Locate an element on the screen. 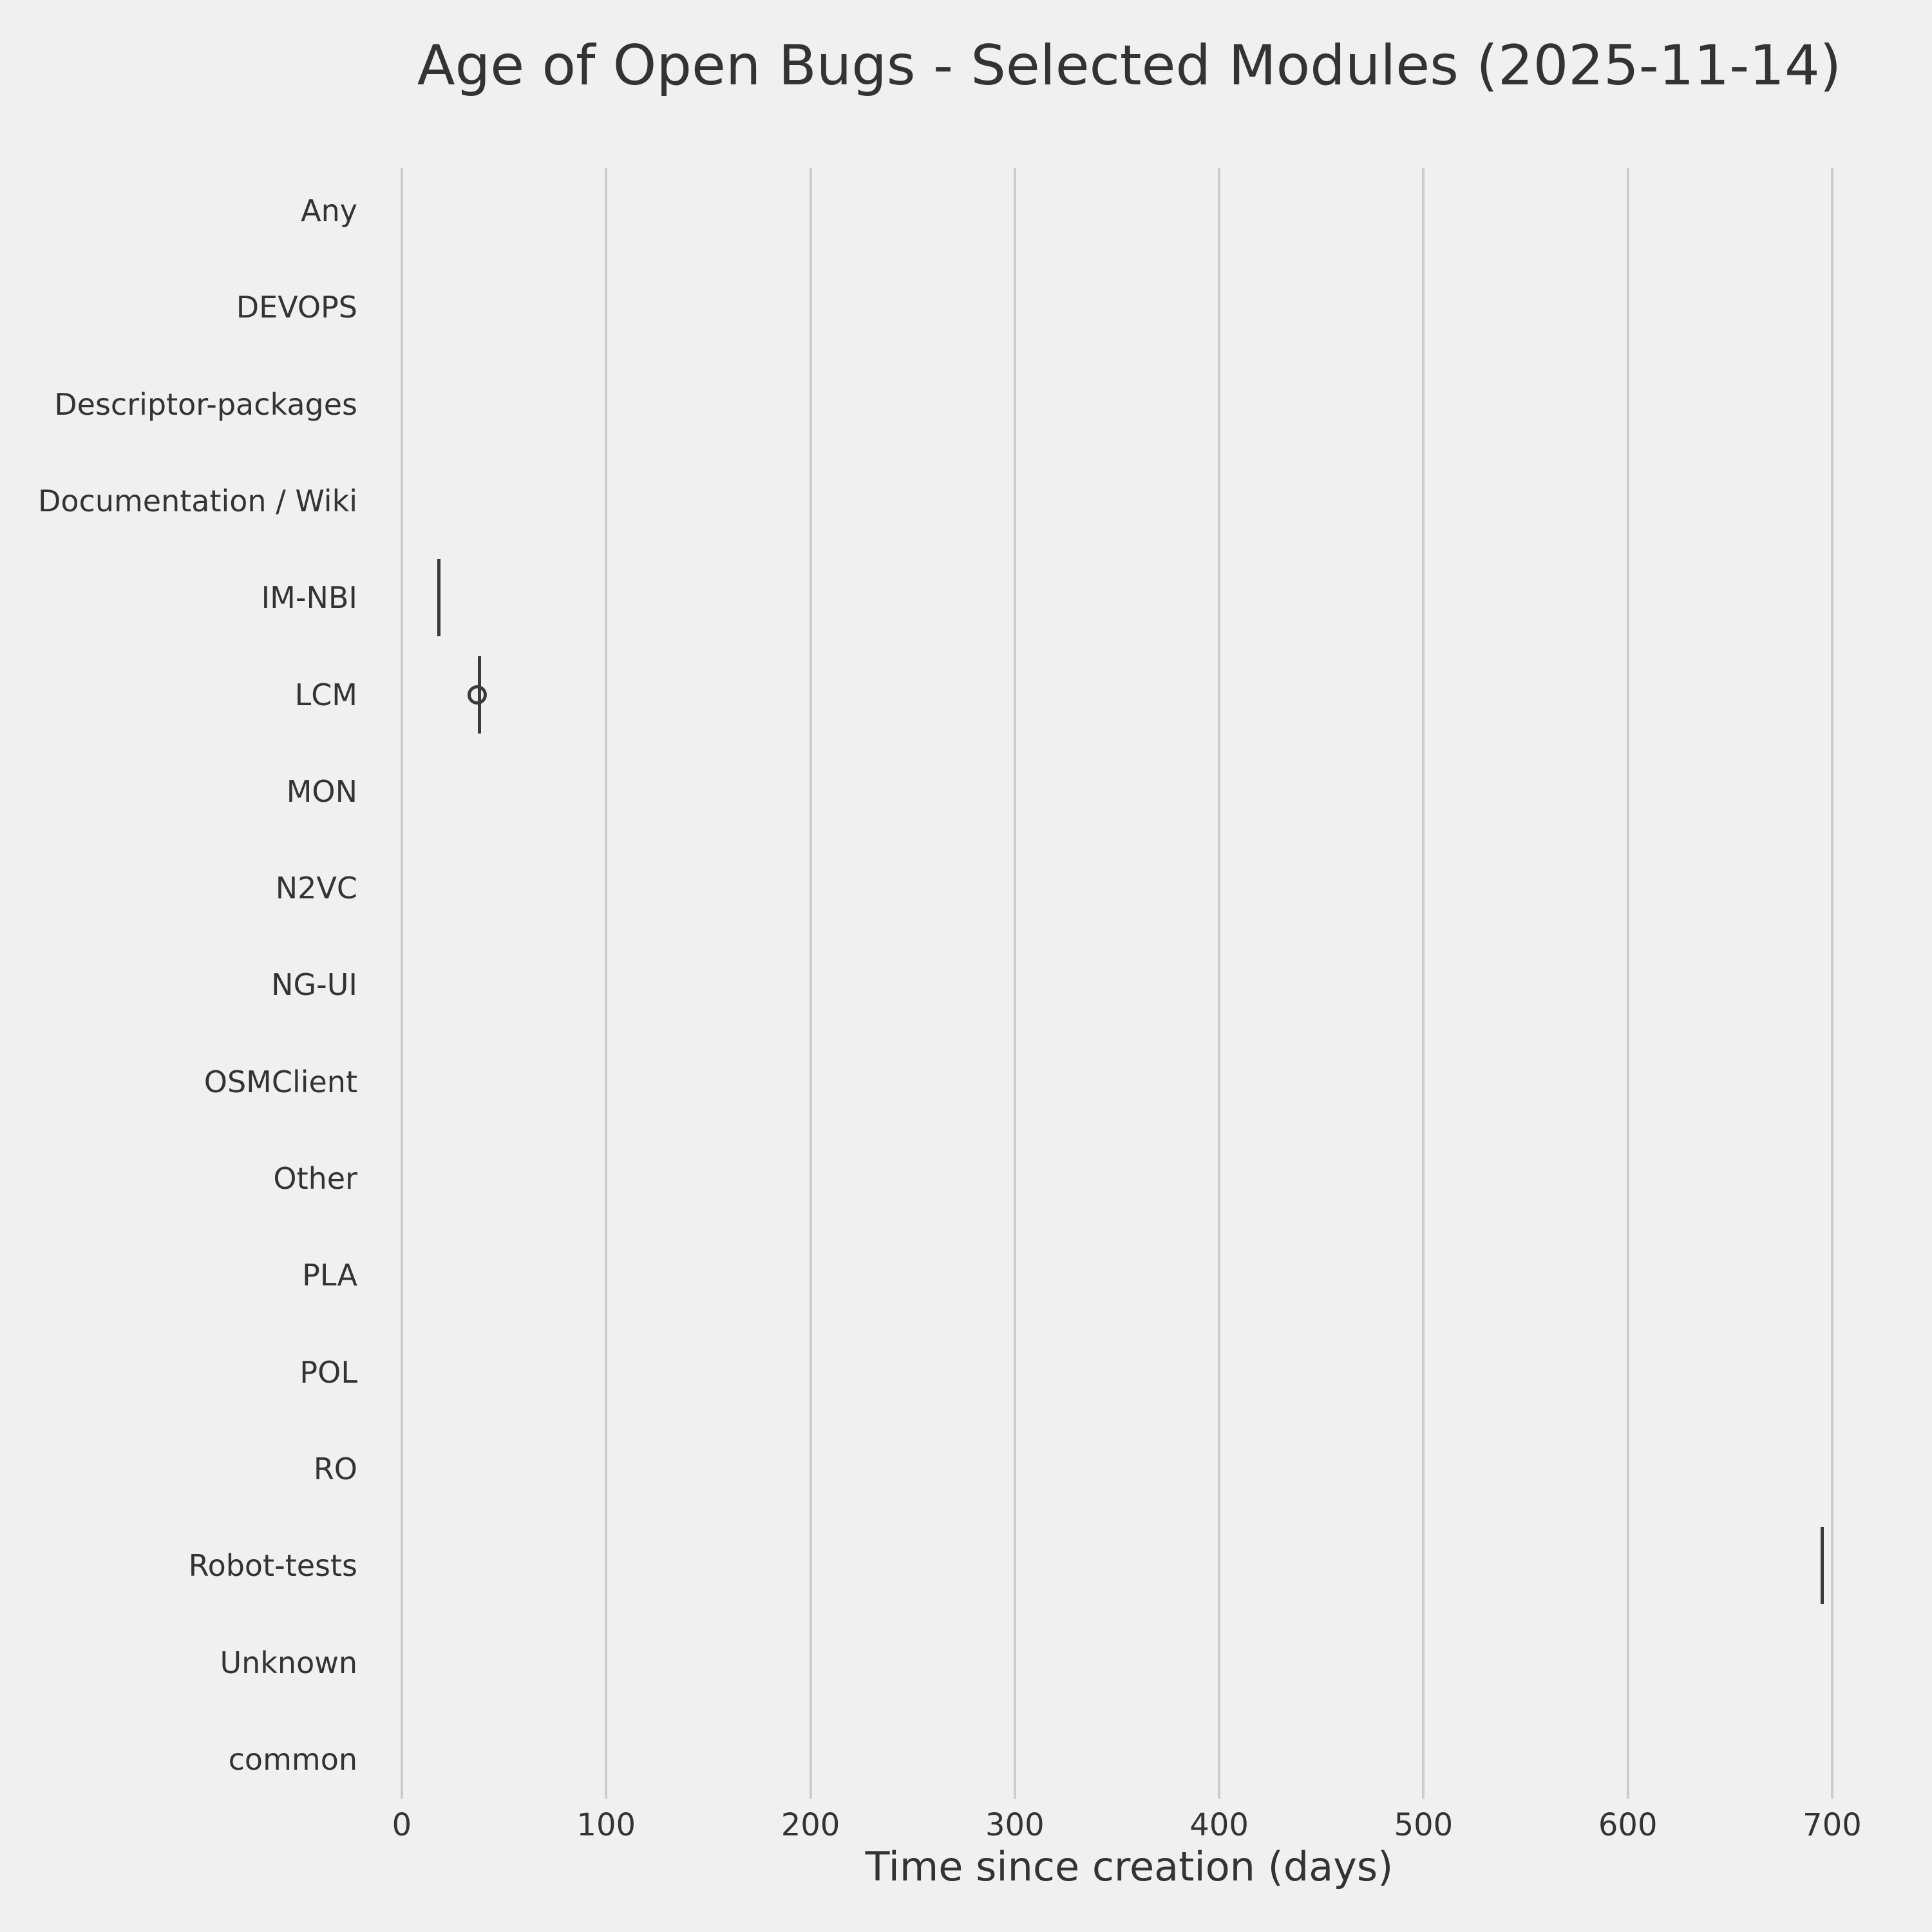  y-category-label: MON is located at coordinates (321, 791).